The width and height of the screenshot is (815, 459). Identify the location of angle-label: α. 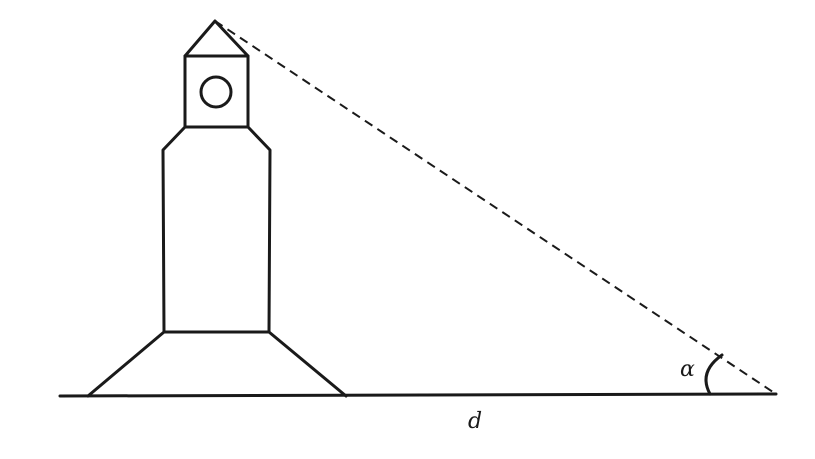
(687, 369).